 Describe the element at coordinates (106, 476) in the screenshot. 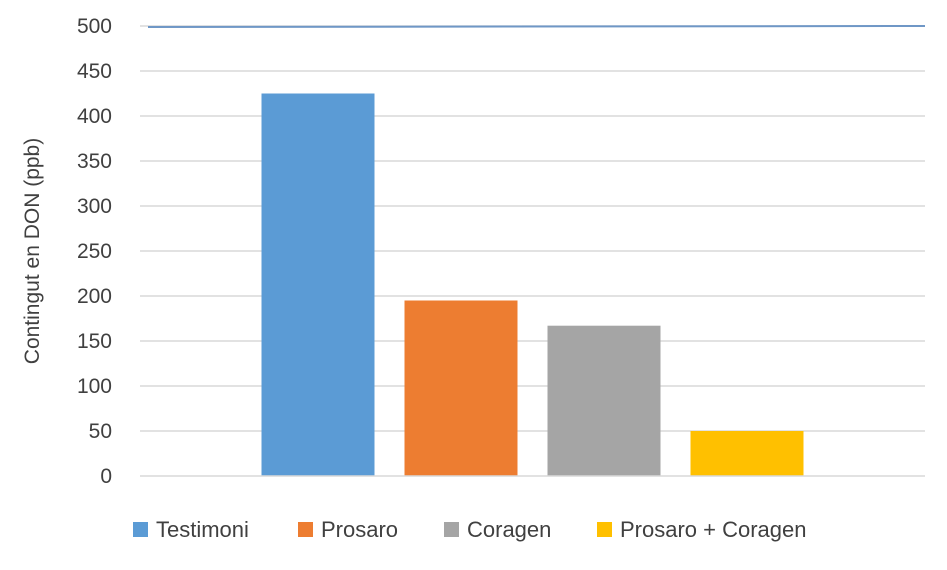

I see `y-tick-label-0: 0` at that location.